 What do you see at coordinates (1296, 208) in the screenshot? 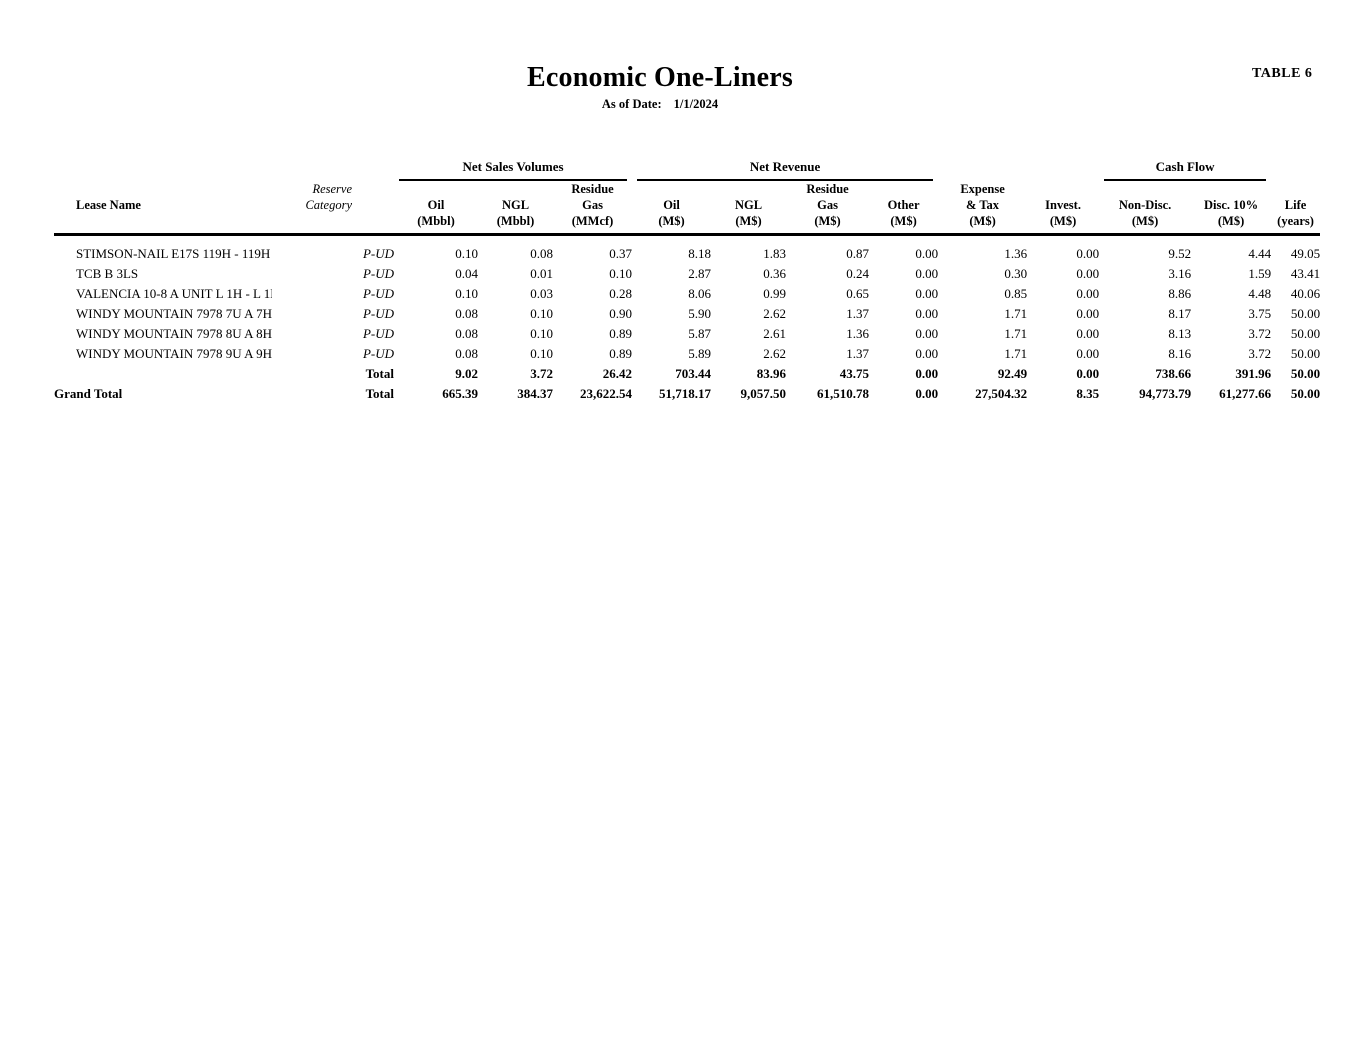
I see `col-header-life: Life (years)` at bounding box center [1296, 208].